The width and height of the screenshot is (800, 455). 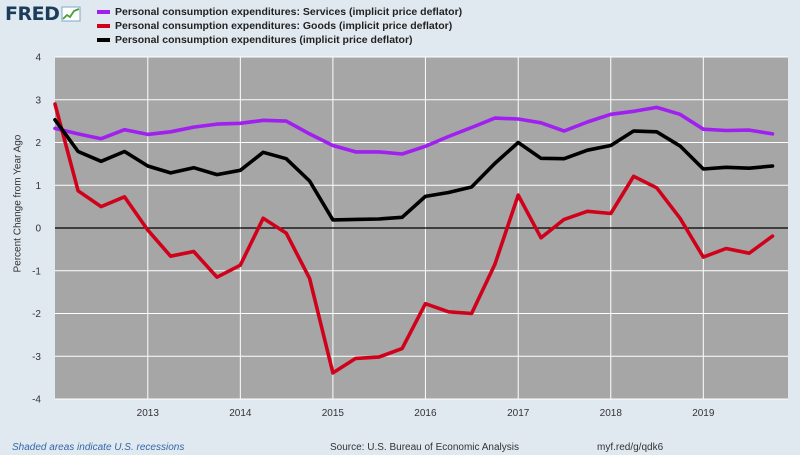 What do you see at coordinates (32, 14) in the screenshot?
I see `fred-logo-text: FRED` at bounding box center [32, 14].